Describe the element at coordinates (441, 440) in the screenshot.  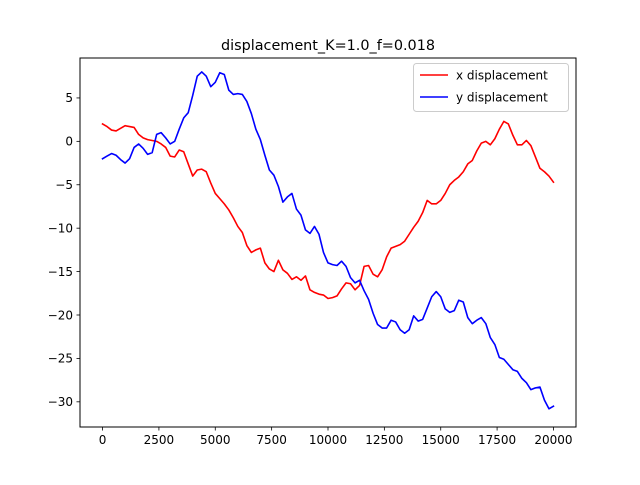
I see `x-tick-label: 15000` at that location.